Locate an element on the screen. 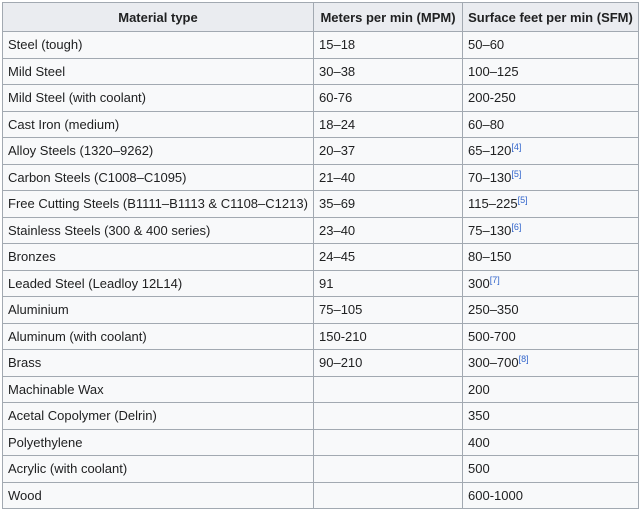 The height and width of the screenshot is (511, 640). column-header: Surface feet per min (SFM) is located at coordinates (550, 17).